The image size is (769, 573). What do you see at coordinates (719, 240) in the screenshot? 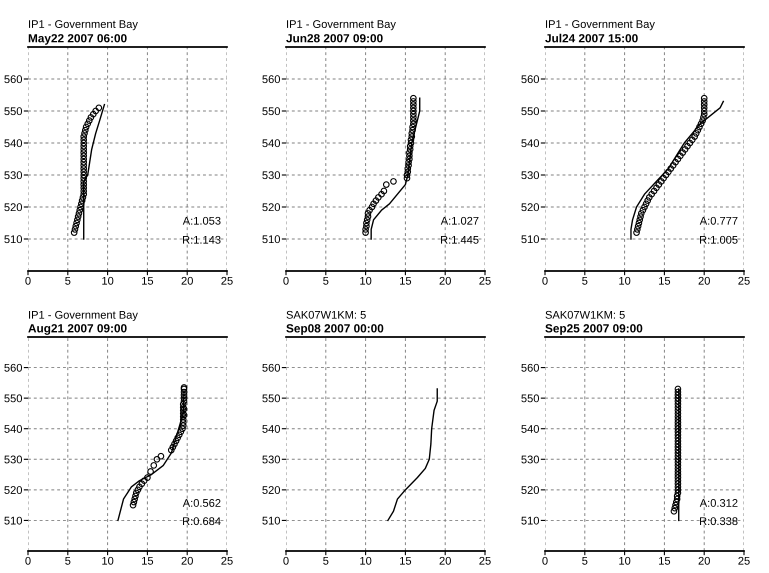
I see `annotation: R:1.005` at bounding box center [719, 240].